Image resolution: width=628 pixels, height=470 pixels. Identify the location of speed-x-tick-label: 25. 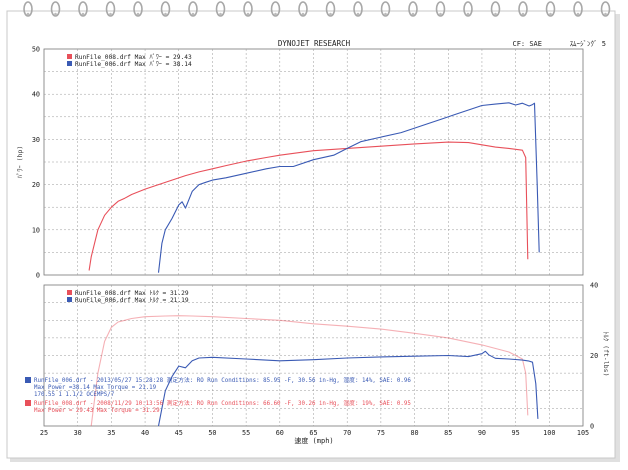
(44, 433).